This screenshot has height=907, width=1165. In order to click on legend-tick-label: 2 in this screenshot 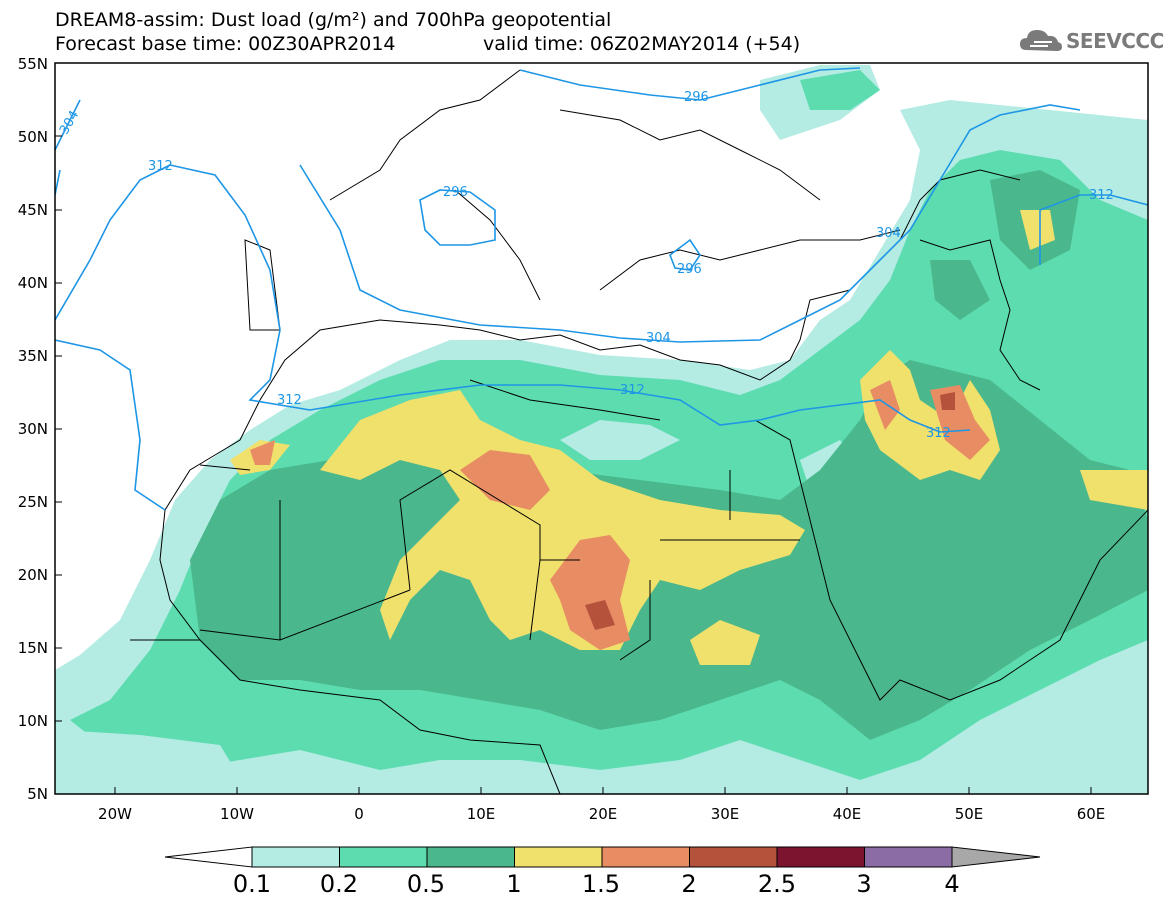, I will do `click(689, 884)`.